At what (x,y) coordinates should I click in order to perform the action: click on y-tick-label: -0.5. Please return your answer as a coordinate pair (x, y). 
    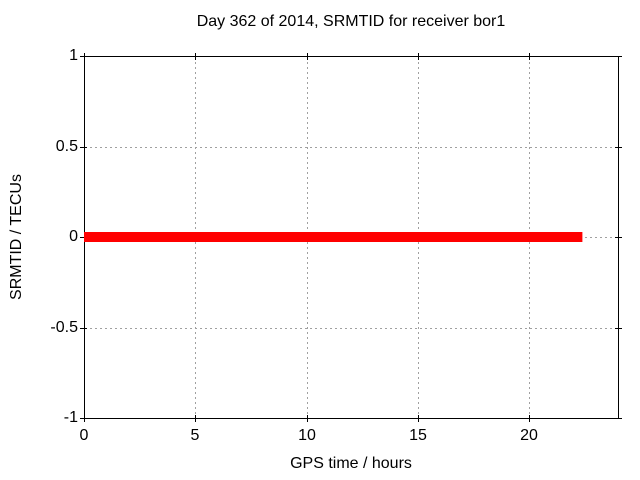
    Looking at the image, I should click on (64, 327).